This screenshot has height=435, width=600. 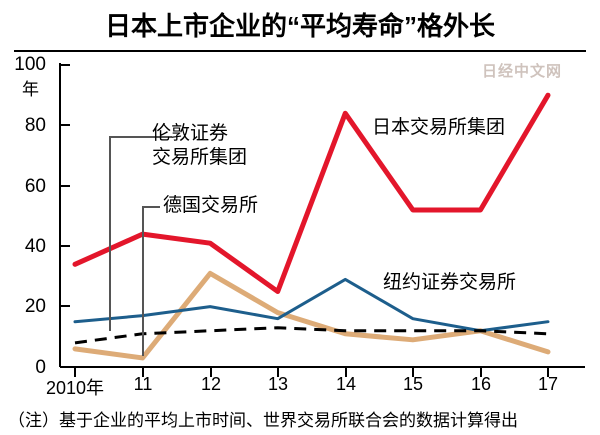 I want to click on x-tick-label-14: 14, so click(x=346, y=384).